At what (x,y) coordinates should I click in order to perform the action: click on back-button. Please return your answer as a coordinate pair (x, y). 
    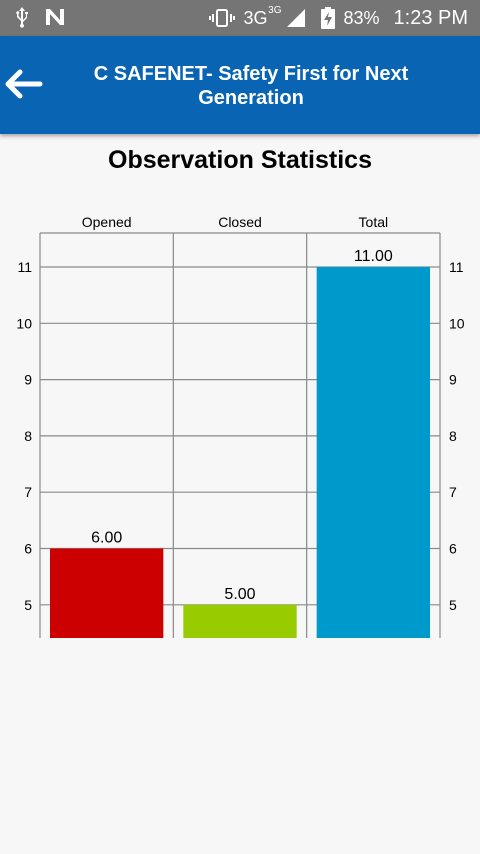
    Looking at the image, I should click on (24, 84).